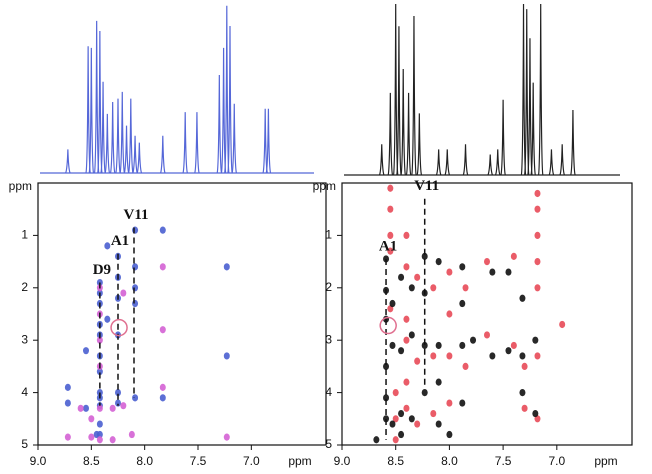 Image resolution: width=652 pixels, height=474 pixels. Describe the element at coordinates (198, 461) in the screenshot. I see `x-tick-label: 7.5` at that location.